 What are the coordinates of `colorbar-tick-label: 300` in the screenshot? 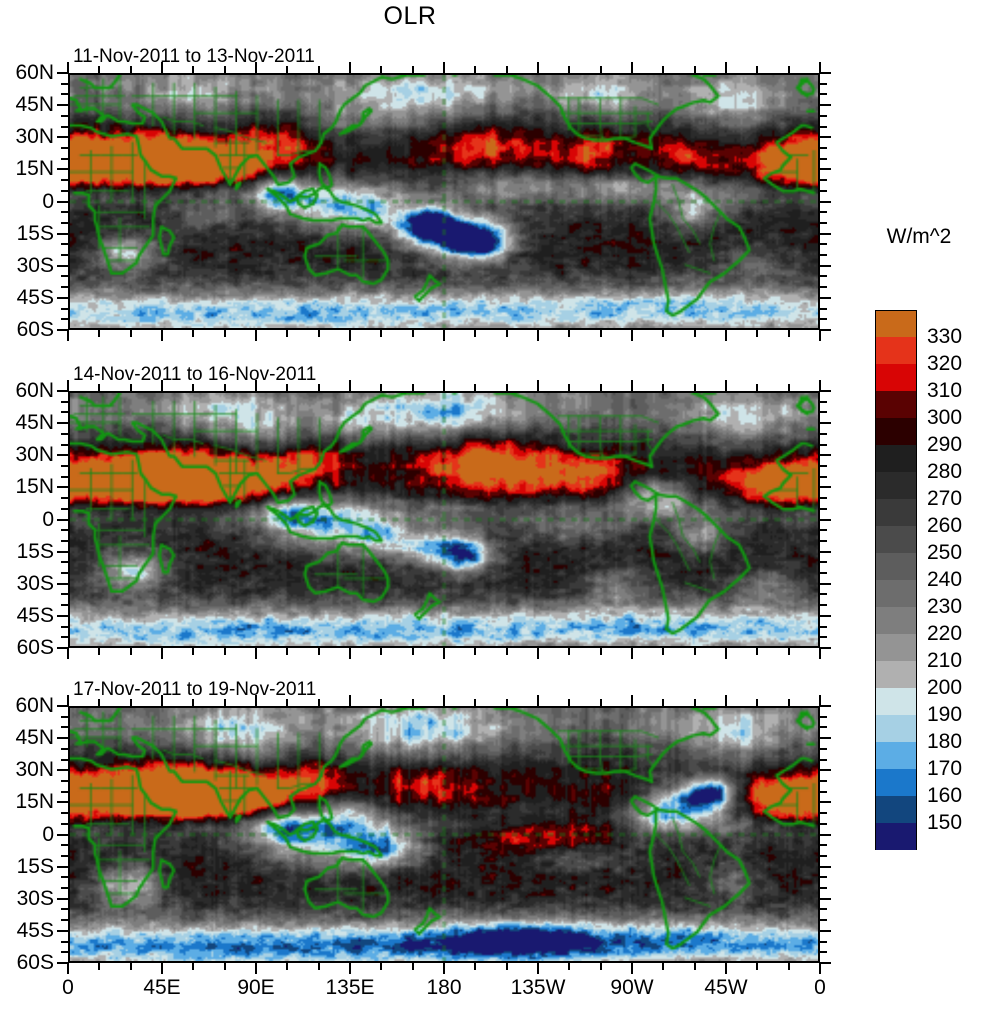 It's located at (945, 417).